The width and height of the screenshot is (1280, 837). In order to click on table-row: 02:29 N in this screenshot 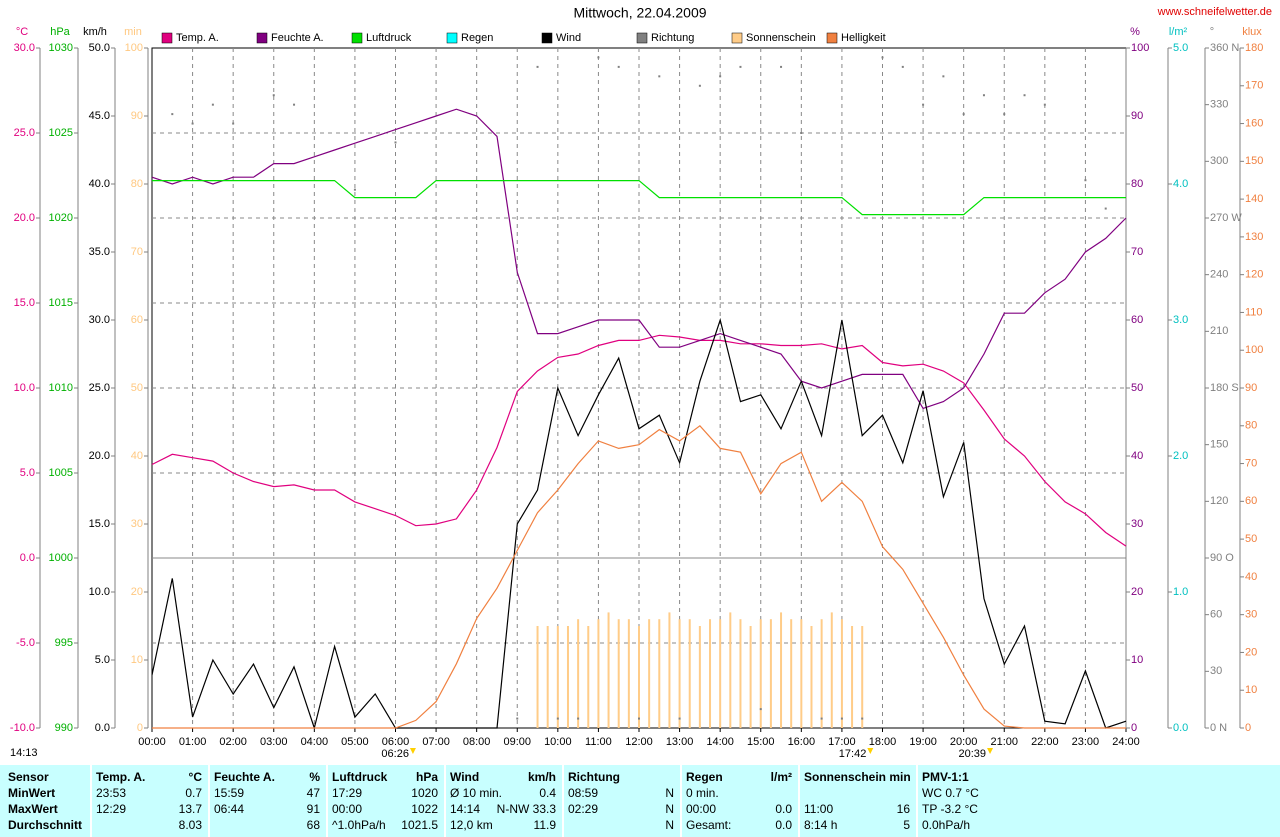, I will do `click(621, 809)`.